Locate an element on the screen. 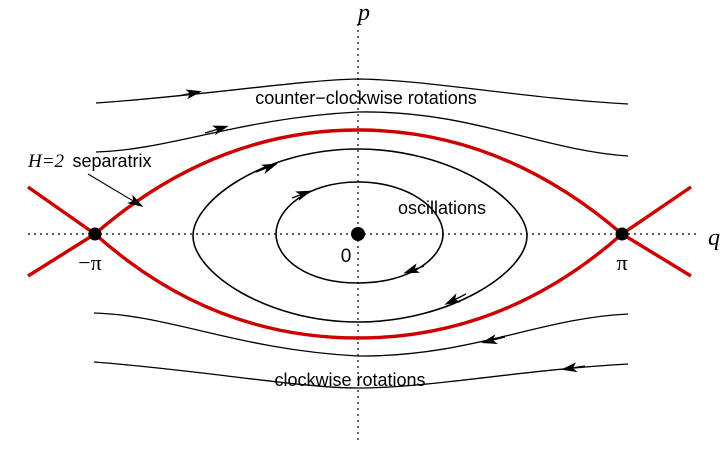 This screenshot has height=452, width=725. separatrix-word-label: separatrix is located at coordinates (112, 161).